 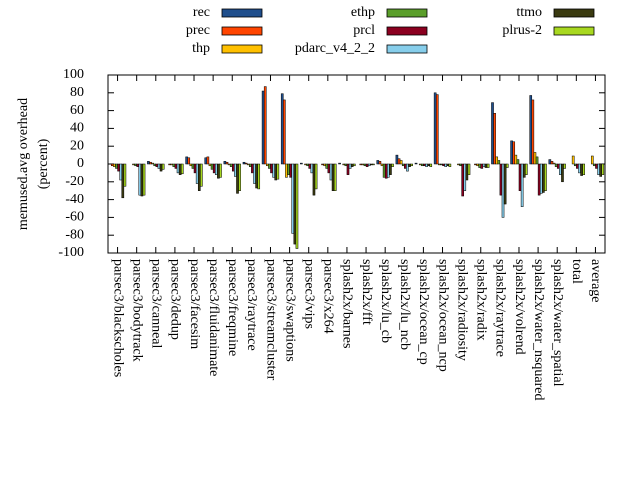 What do you see at coordinates (385, 301) in the screenshot?
I see `x-tick-label: splash2x/lu_cb` at bounding box center [385, 301].